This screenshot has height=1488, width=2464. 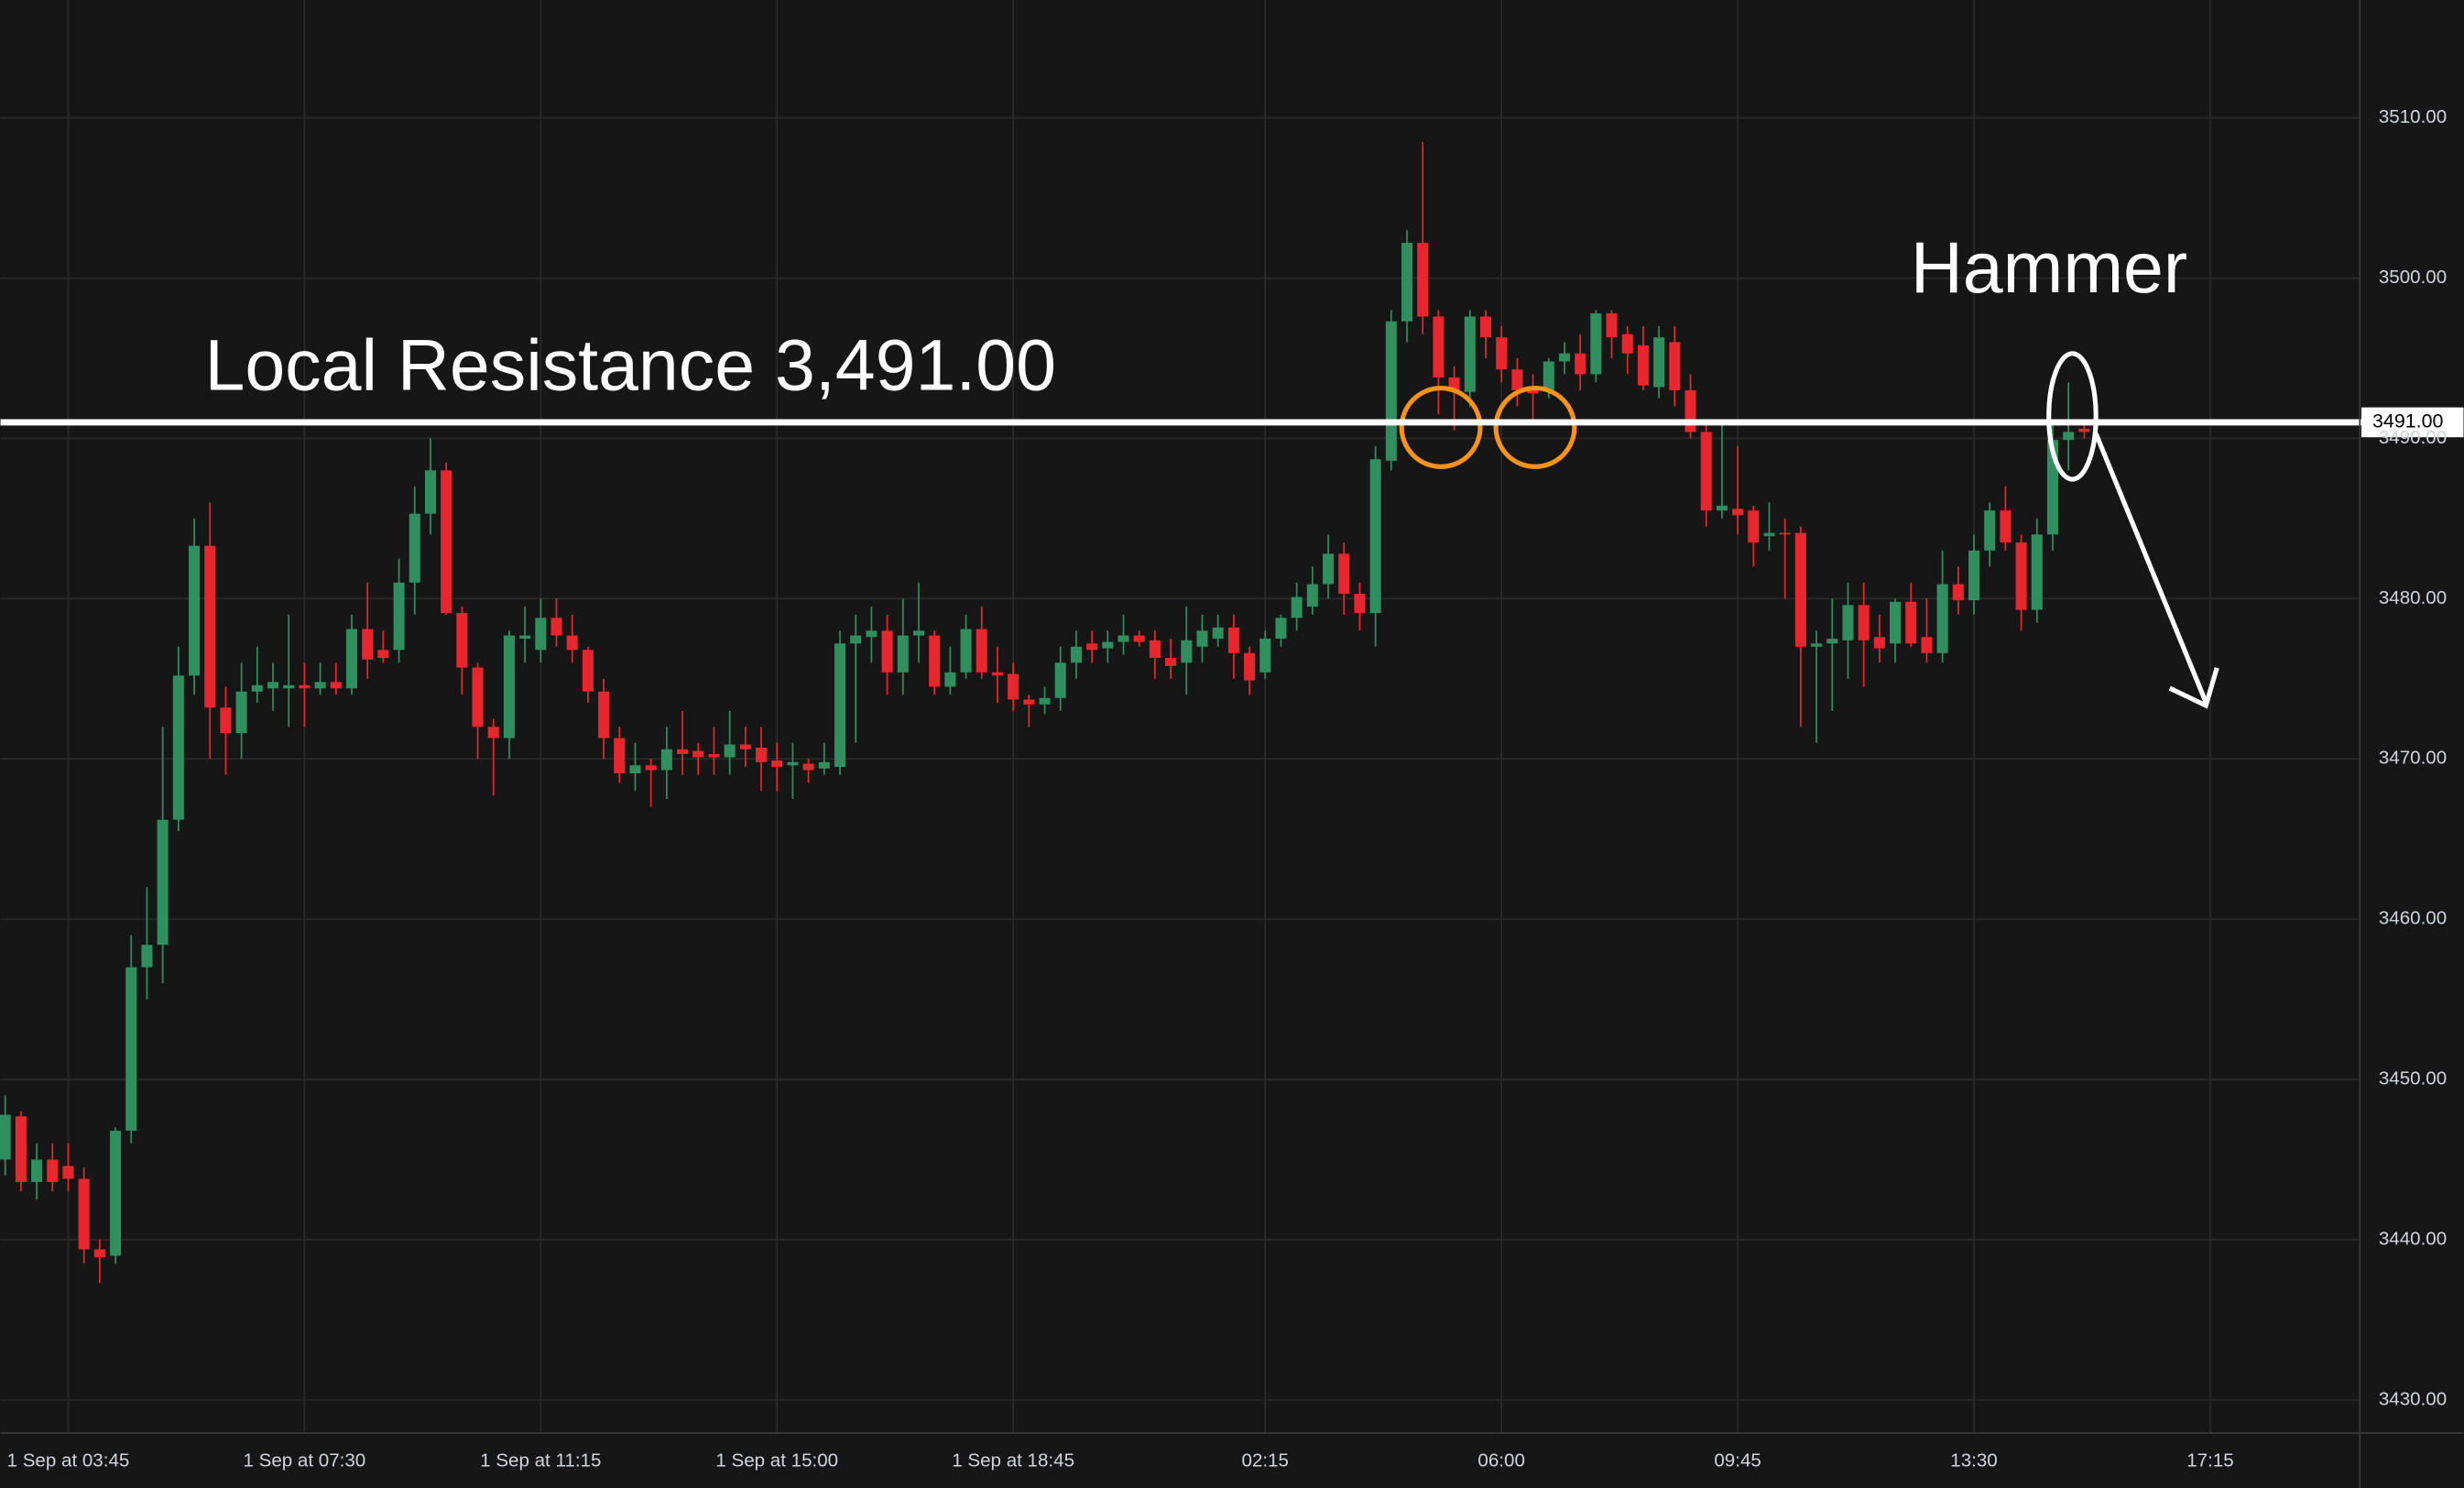 I want to click on x-tick-label: 1 Sep at 11:15, so click(x=540, y=1460).